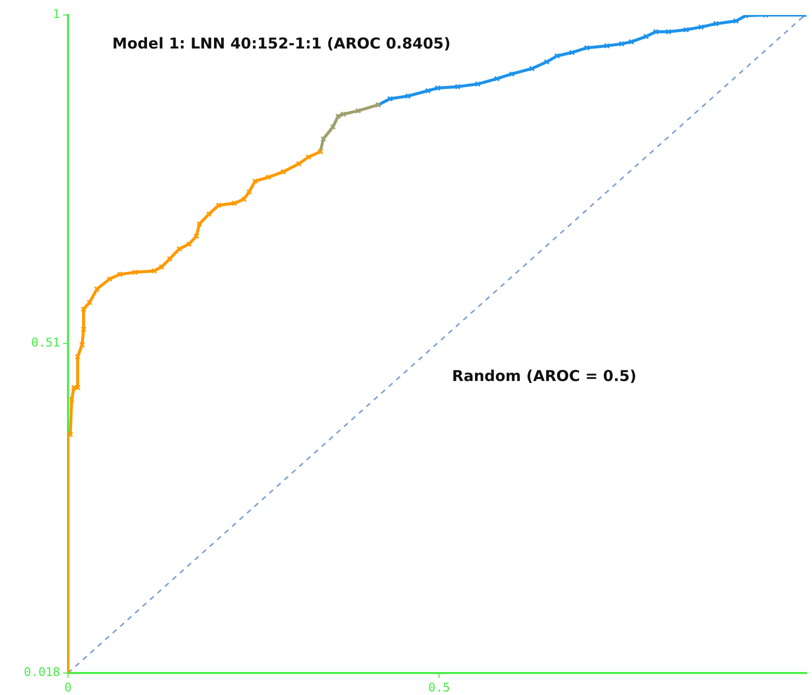 The image size is (812, 695). What do you see at coordinates (42, 672) in the screenshot?
I see `y-tick-label: 0.018` at bounding box center [42, 672].